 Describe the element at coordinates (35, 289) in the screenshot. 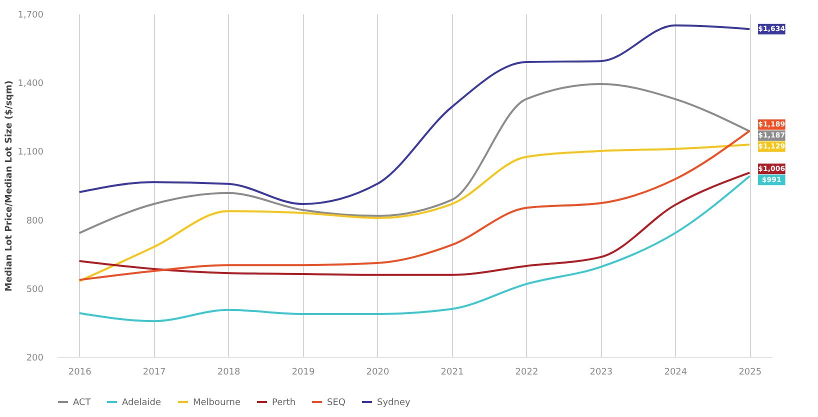

I see `y-tick-label: 500` at that location.